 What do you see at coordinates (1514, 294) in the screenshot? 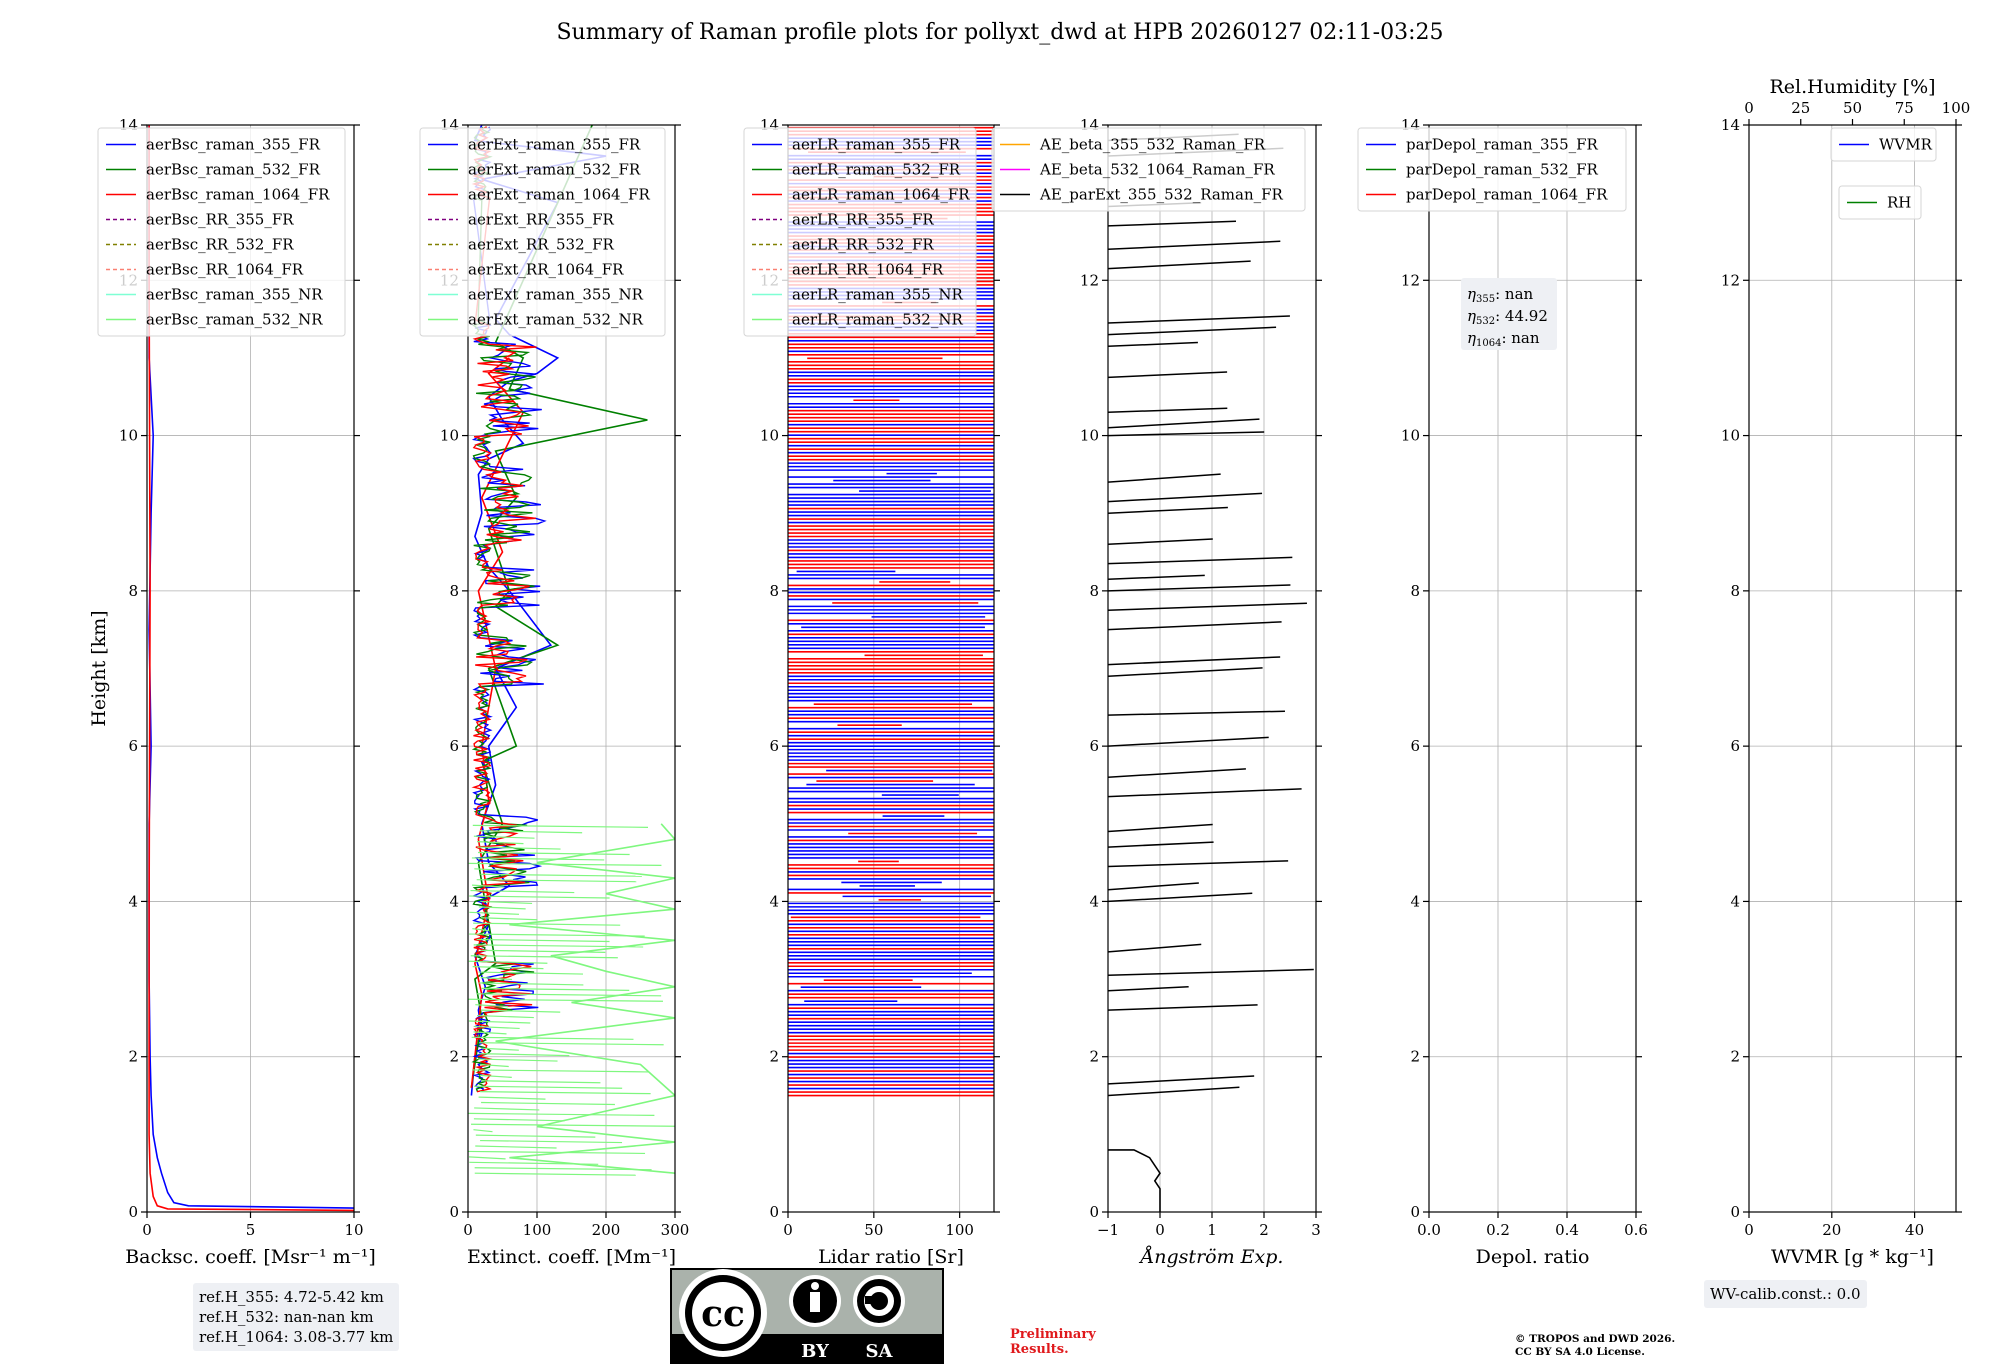
I see `eta-value: : nan` at bounding box center [1514, 294].